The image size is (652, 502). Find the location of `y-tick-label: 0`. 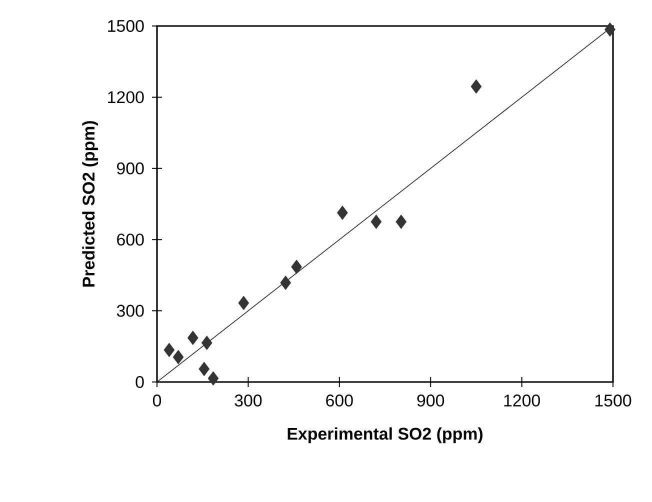

y-tick-label: 0 is located at coordinates (140, 382).